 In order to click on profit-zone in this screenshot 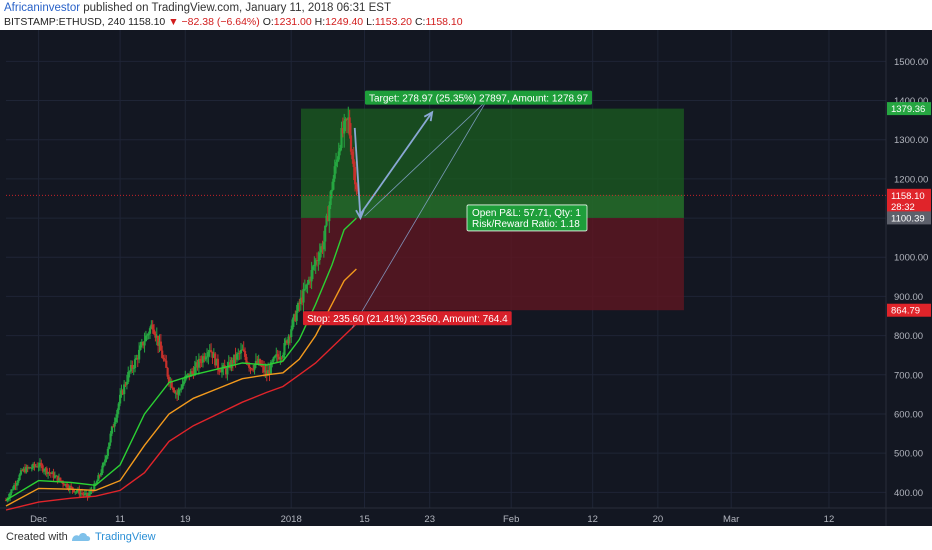, I will do `click(492, 163)`.